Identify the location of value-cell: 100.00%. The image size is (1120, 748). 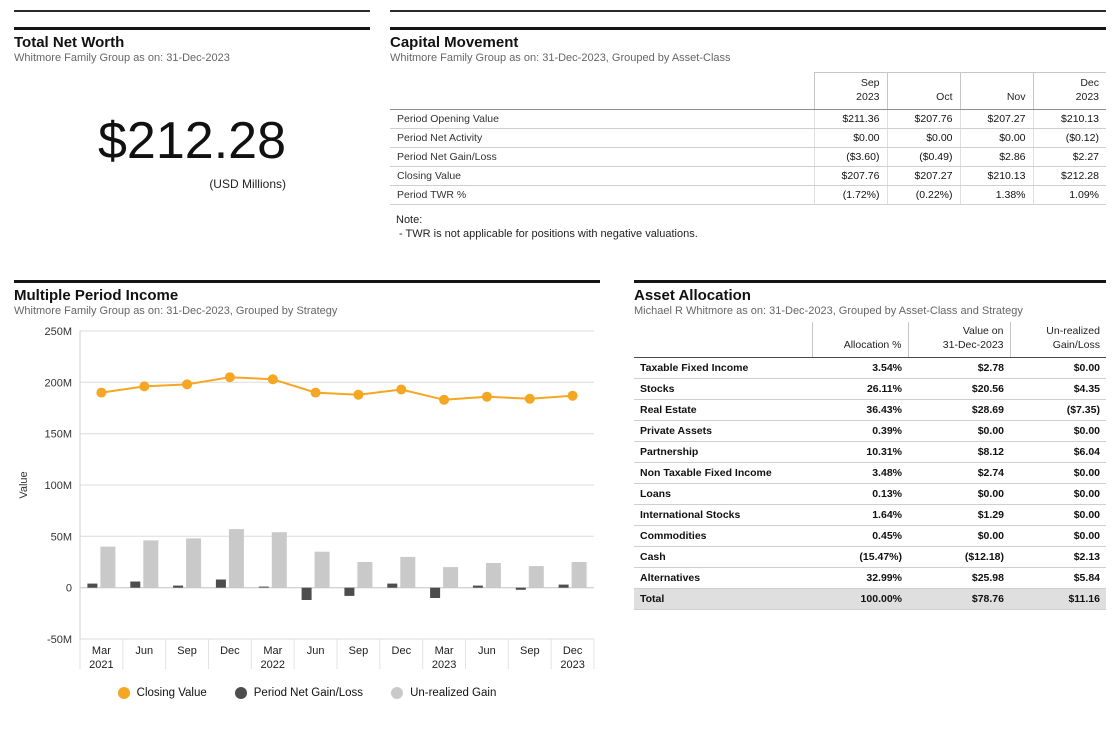
(860, 599).